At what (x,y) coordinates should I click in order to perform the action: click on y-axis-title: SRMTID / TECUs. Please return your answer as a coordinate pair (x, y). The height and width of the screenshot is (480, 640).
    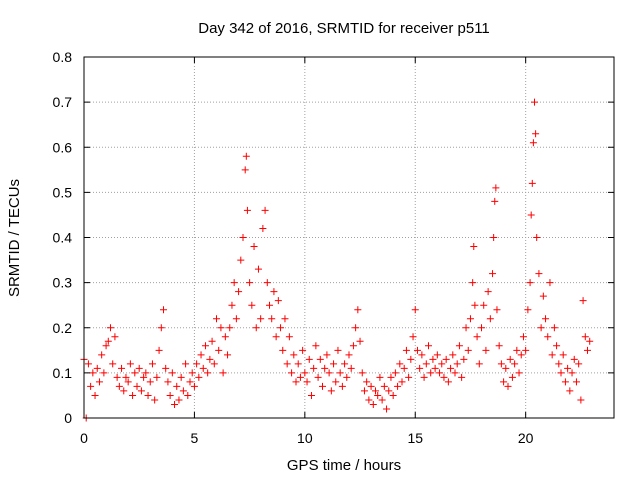
    Looking at the image, I should click on (14, 238).